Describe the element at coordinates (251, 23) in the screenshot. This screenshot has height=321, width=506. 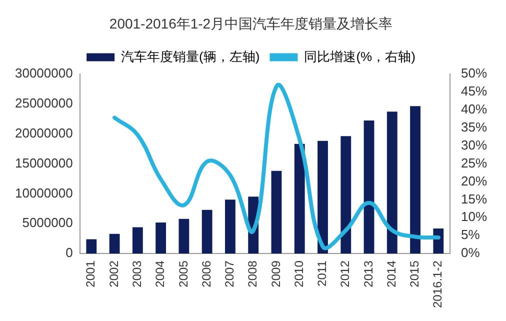
I see `chart-title: 2001-2016年1-2月中国汽车年度销量及增长率` at that location.